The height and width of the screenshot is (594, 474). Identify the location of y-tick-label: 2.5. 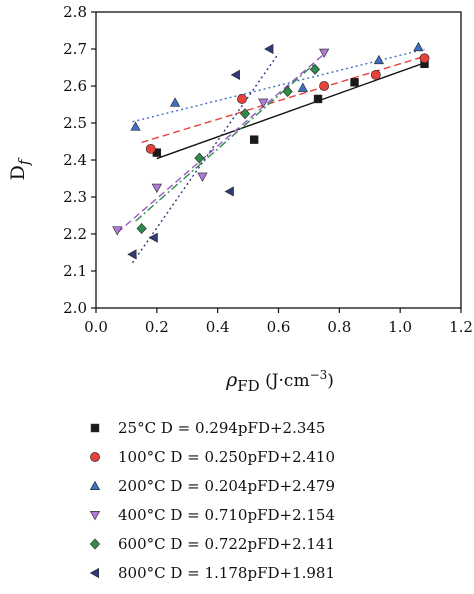
(75, 123).